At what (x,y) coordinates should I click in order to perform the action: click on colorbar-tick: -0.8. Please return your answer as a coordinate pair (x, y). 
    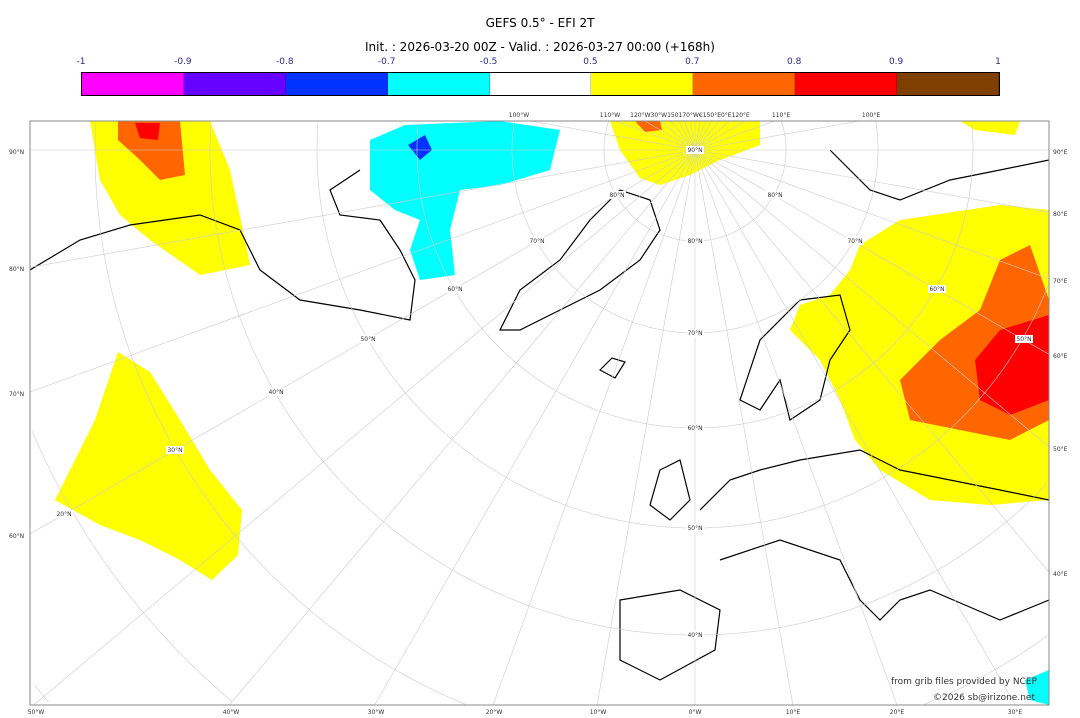
    Looking at the image, I should click on (284, 62).